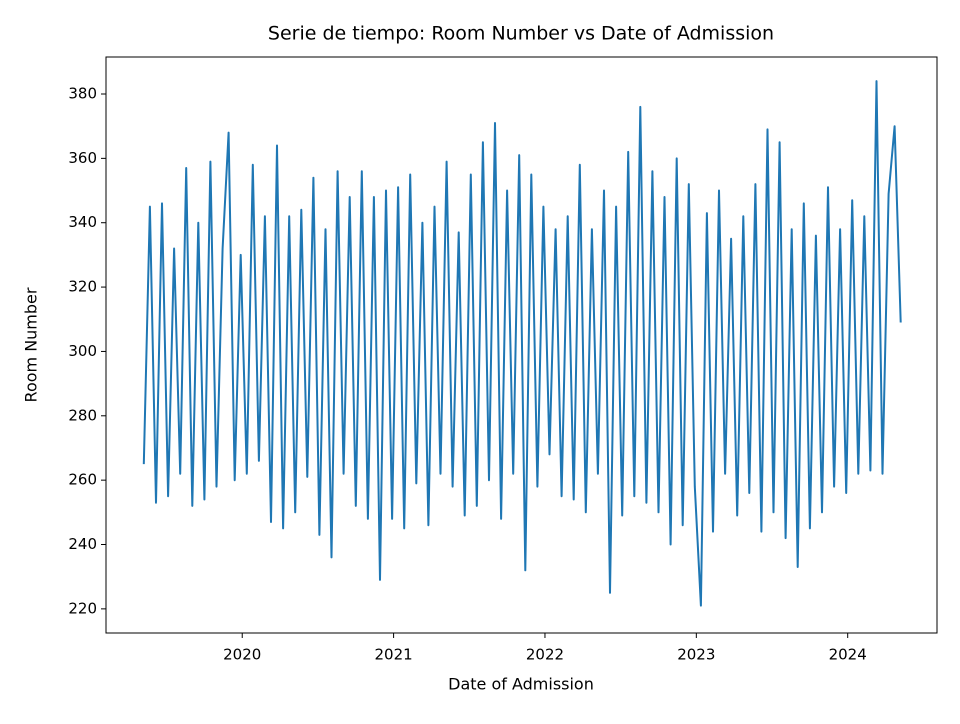 This screenshot has height=724, width=960. Describe the element at coordinates (31, 344) in the screenshot. I see `y-axis-label: Room Number` at that location.